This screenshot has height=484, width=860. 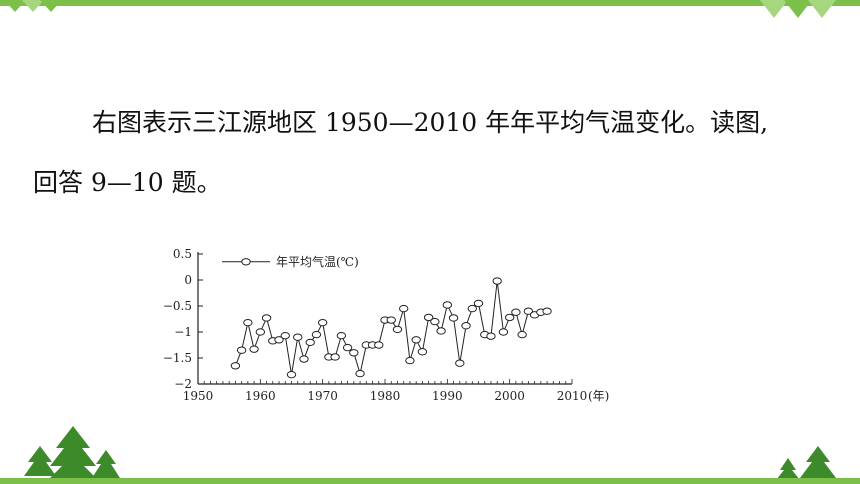 What do you see at coordinates (385, 396) in the screenshot?
I see `x-tick-label: 1980` at bounding box center [385, 396].